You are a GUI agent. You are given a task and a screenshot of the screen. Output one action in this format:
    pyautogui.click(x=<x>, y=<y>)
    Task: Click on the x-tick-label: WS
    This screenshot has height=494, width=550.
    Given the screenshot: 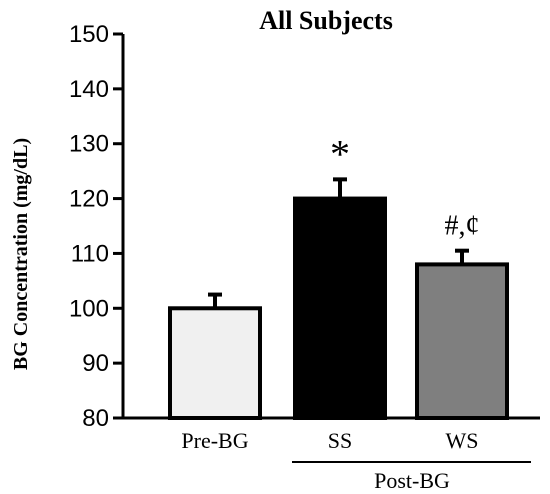 What is the action you would take?
    pyautogui.click(x=462, y=440)
    